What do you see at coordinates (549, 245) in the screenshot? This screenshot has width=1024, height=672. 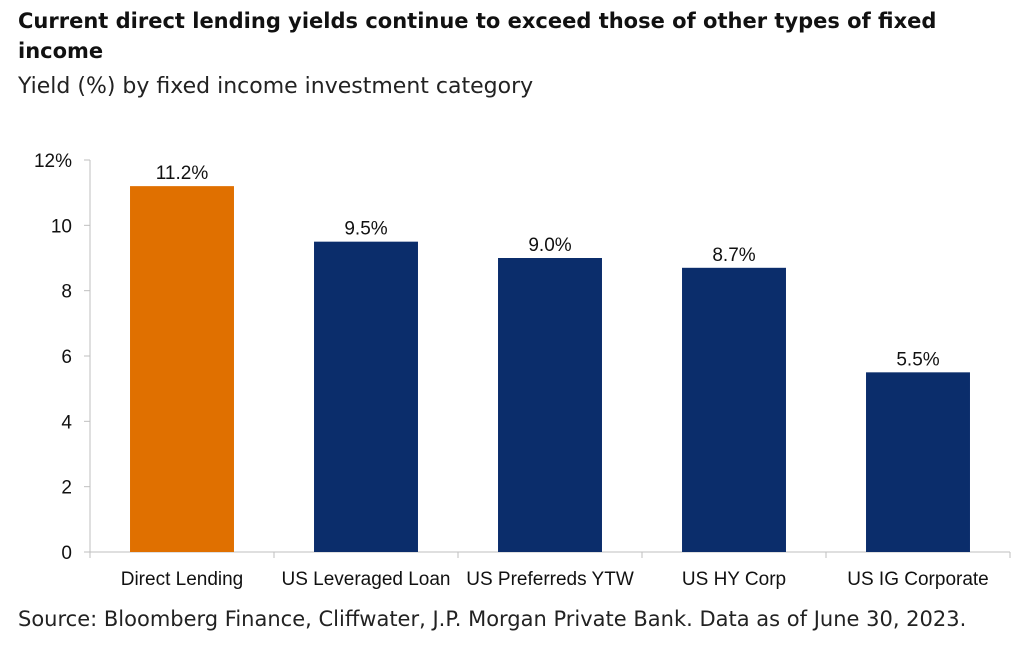 I see `data-label: 9.0%` at bounding box center [549, 245].